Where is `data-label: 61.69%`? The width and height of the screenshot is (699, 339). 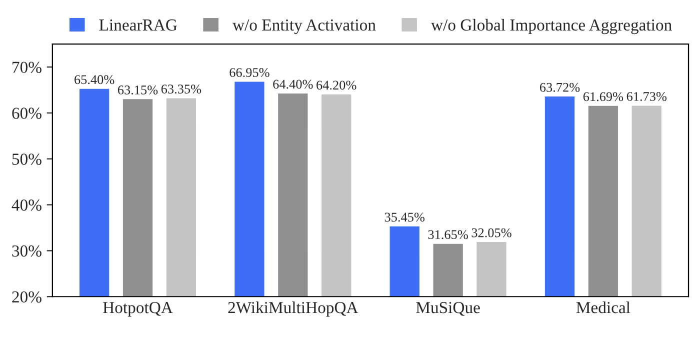 data-label: 61.69% is located at coordinates (603, 97).